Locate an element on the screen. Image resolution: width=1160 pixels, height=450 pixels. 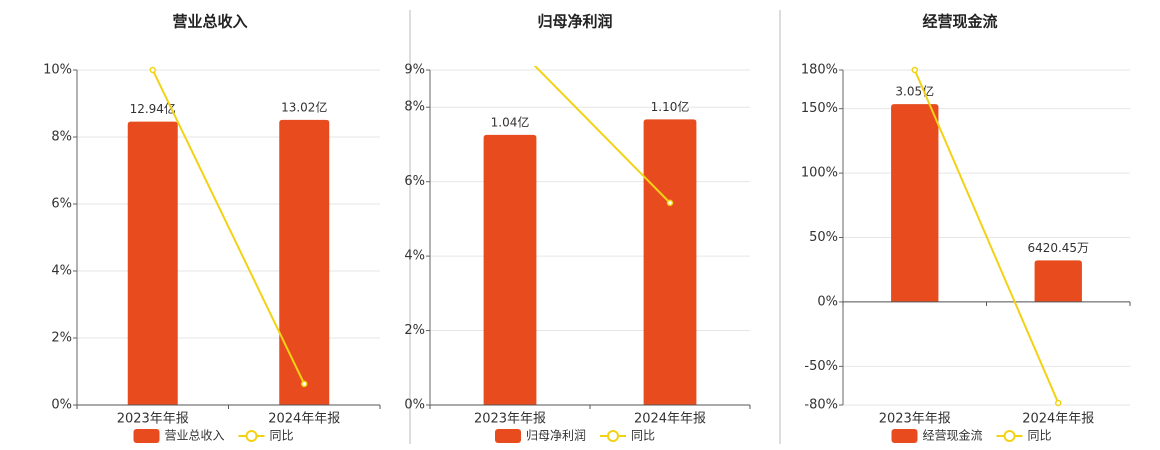
data-label: 12.94亿 is located at coordinates (153, 108).